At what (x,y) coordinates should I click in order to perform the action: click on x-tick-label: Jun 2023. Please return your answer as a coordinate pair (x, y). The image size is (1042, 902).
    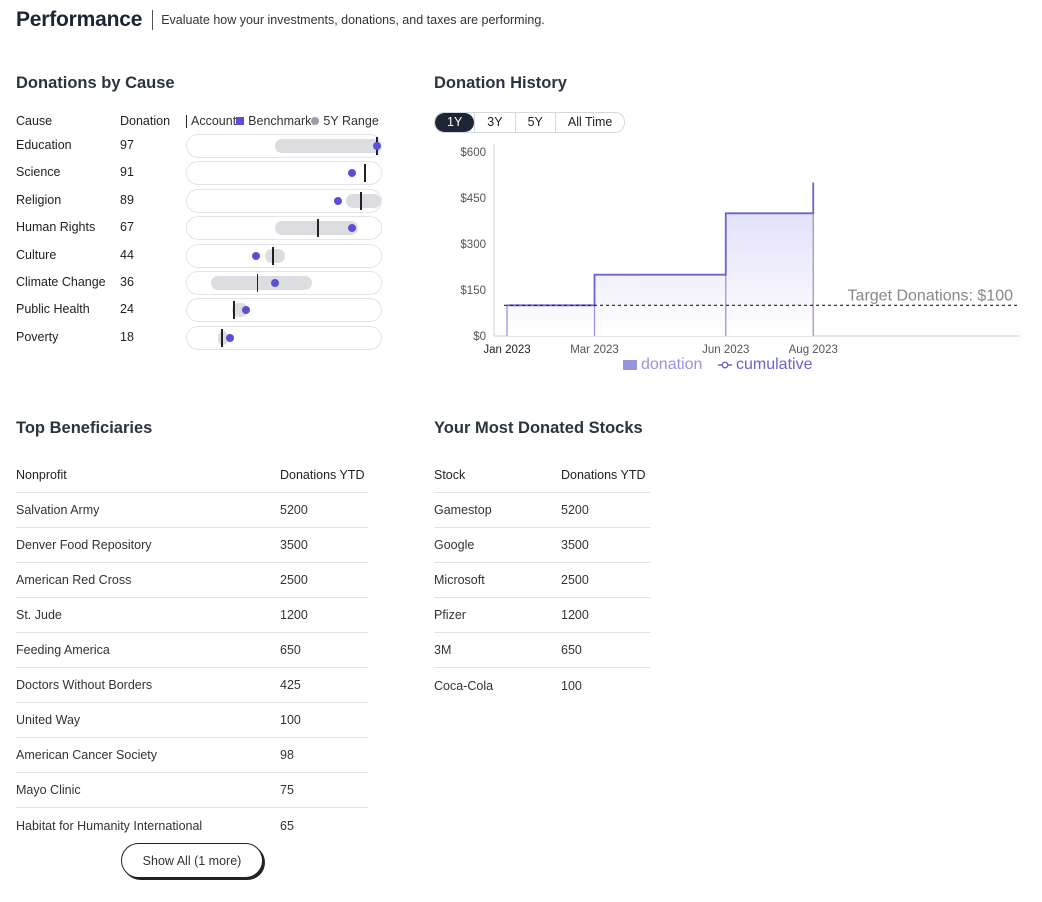
    Looking at the image, I should click on (725, 350).